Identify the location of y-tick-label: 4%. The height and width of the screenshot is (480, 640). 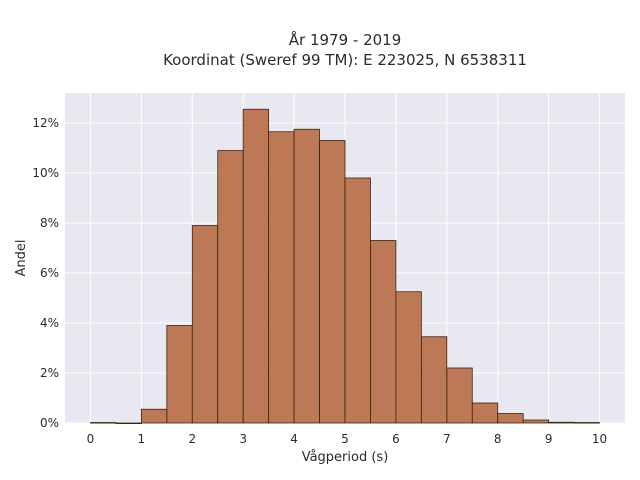
(49, 323).